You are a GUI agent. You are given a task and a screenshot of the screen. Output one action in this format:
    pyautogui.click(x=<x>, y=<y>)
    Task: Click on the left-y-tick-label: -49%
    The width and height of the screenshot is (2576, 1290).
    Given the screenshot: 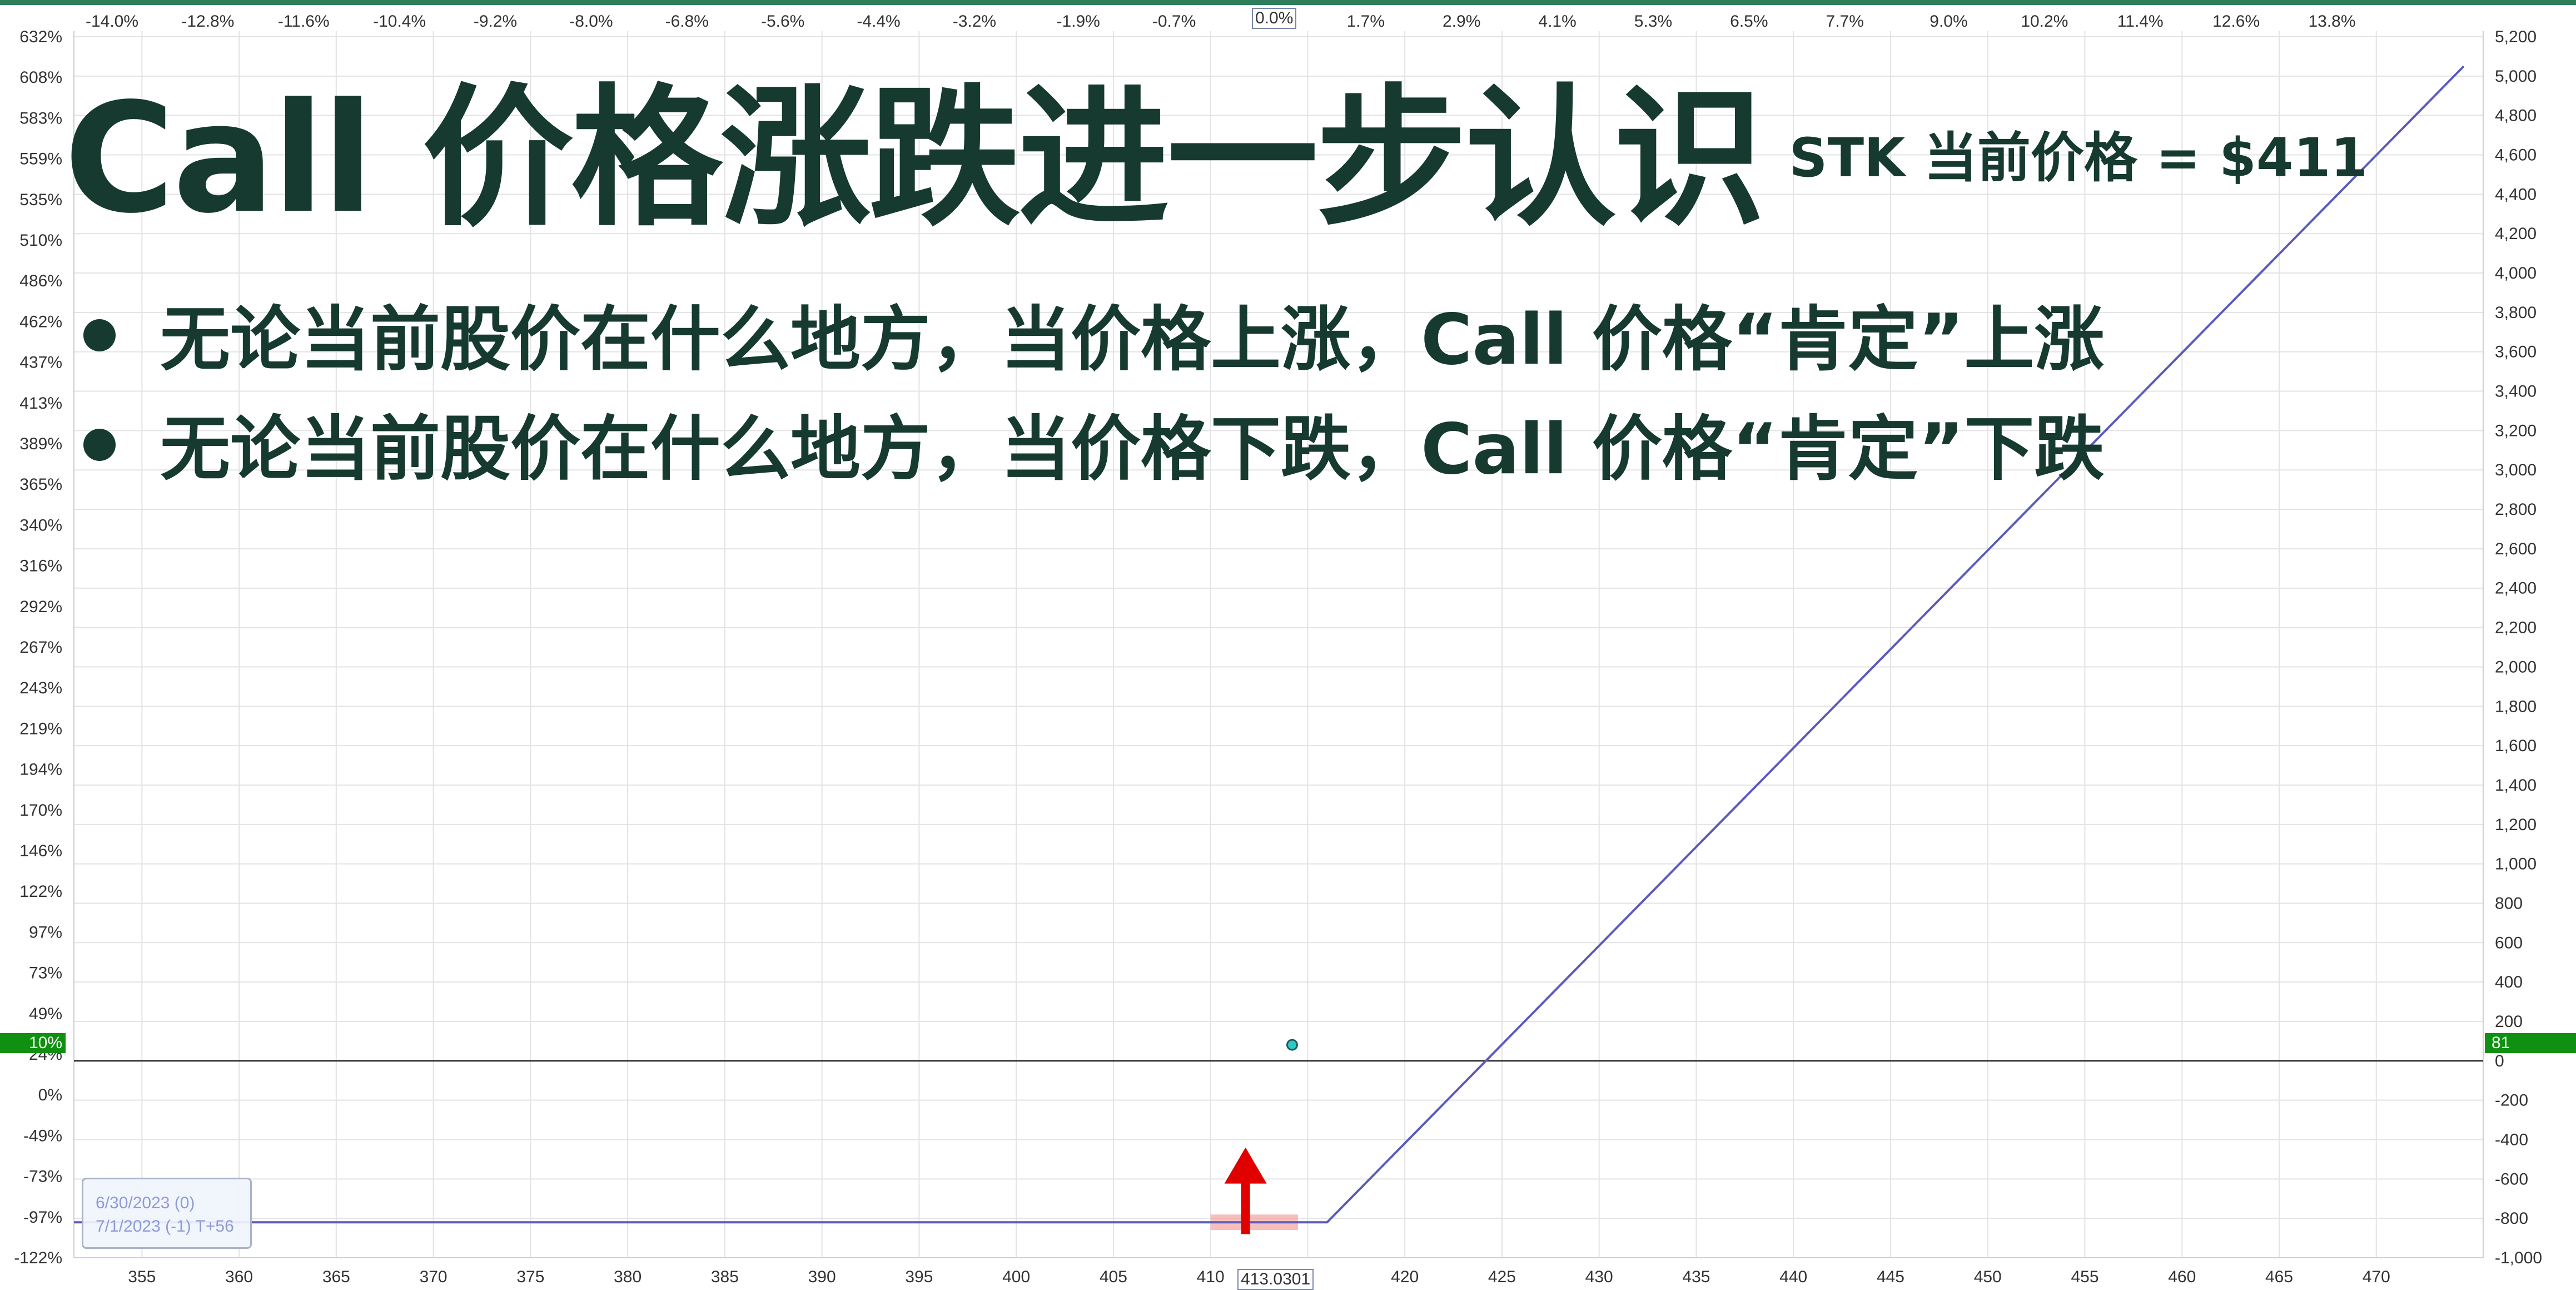 What is the action you would take?
    pyautogui.click(x=43, y=1136)
    